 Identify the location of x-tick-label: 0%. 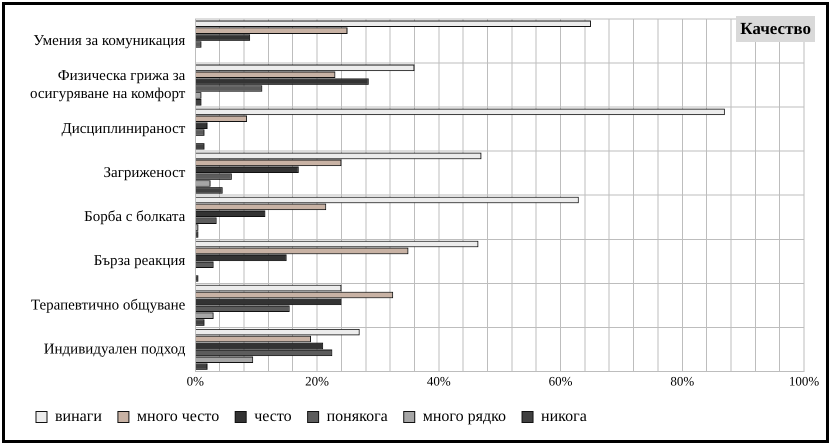
(195, 381).